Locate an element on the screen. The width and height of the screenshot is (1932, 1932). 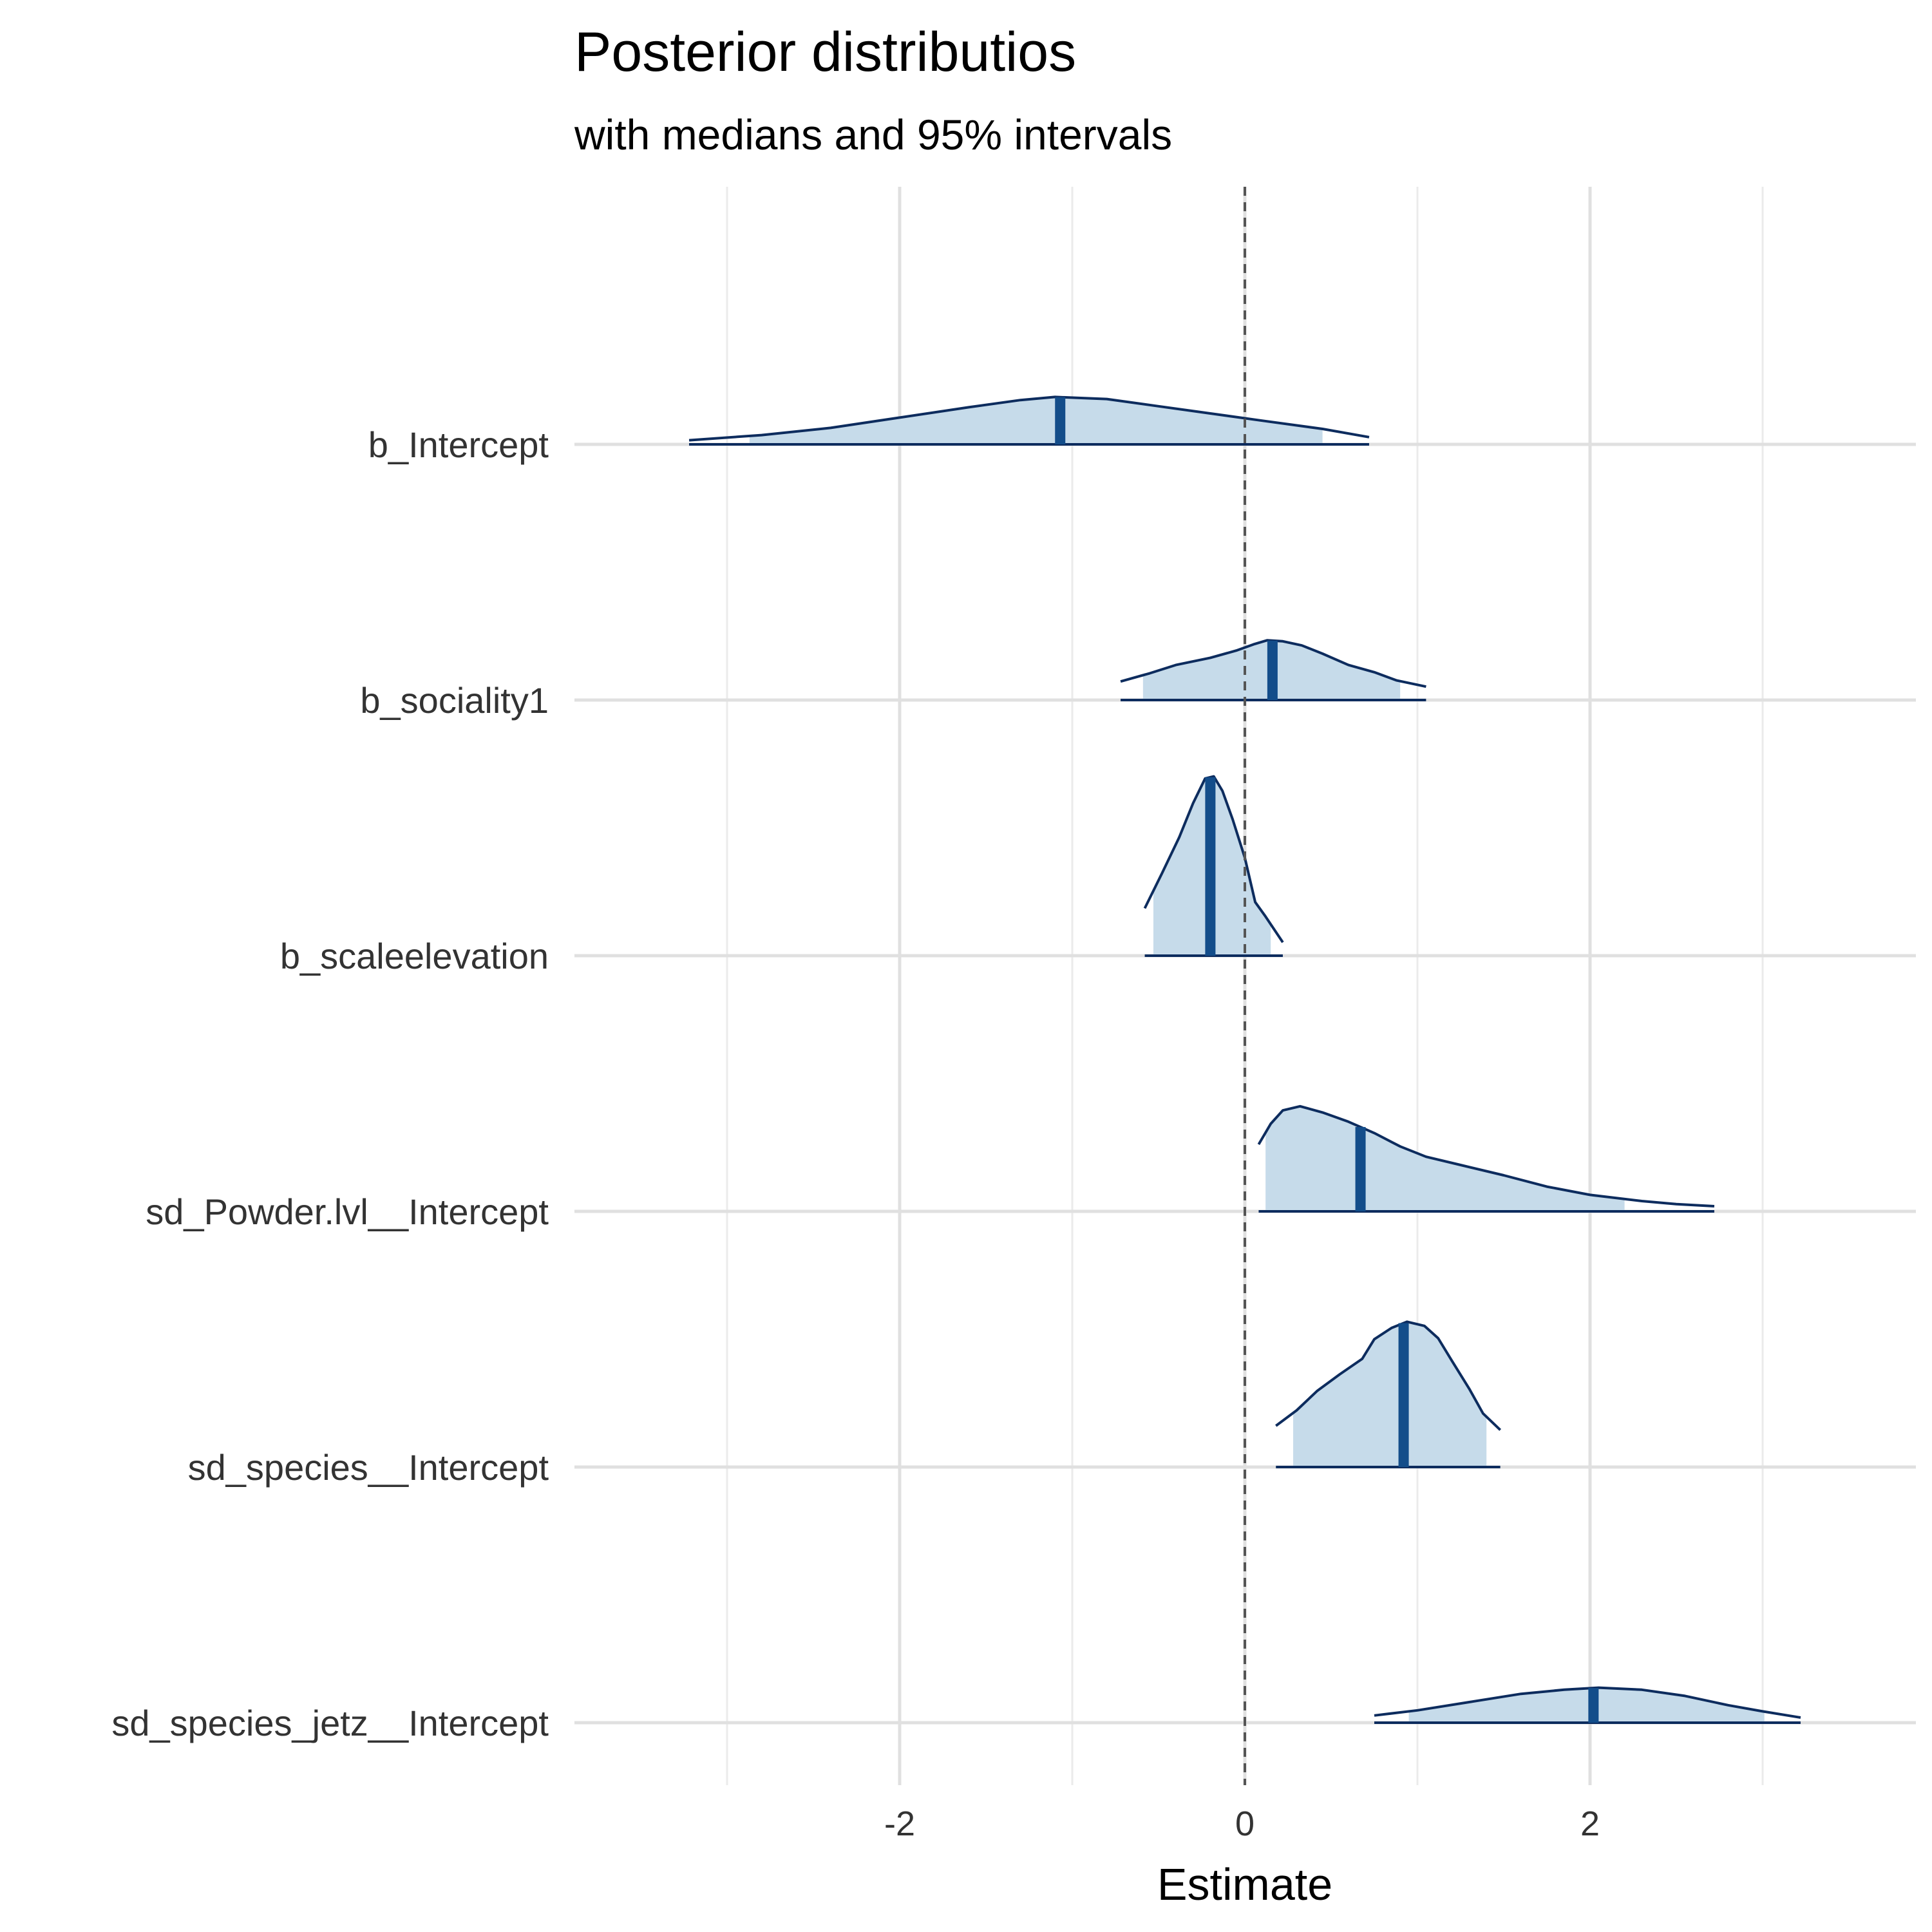
x-tick-label: -2 is located at coordinates (900, 1824).